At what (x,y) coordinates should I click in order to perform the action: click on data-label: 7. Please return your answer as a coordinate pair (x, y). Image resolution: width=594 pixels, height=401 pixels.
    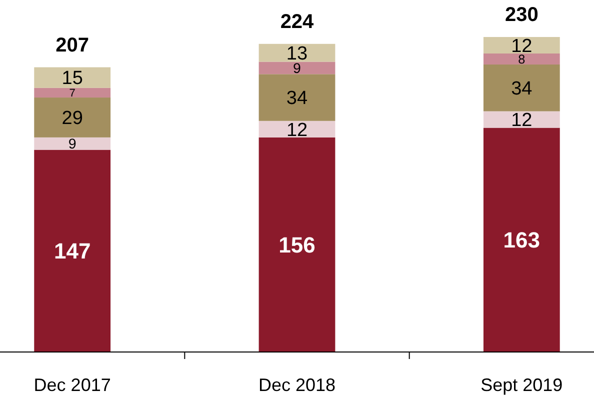
    Looking at the image, I should click on (72, 94).